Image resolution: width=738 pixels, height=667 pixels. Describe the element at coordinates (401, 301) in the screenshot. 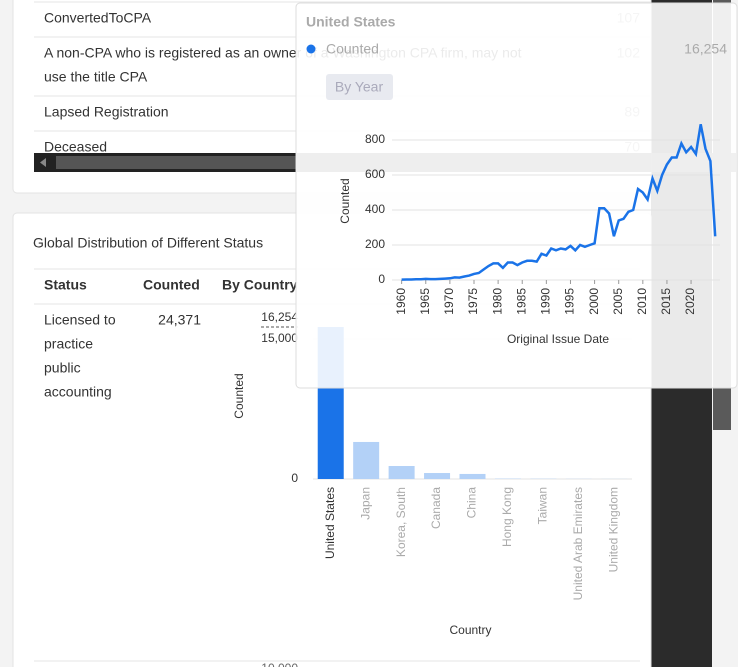

I see `x-tick-label: 1960` at that location.